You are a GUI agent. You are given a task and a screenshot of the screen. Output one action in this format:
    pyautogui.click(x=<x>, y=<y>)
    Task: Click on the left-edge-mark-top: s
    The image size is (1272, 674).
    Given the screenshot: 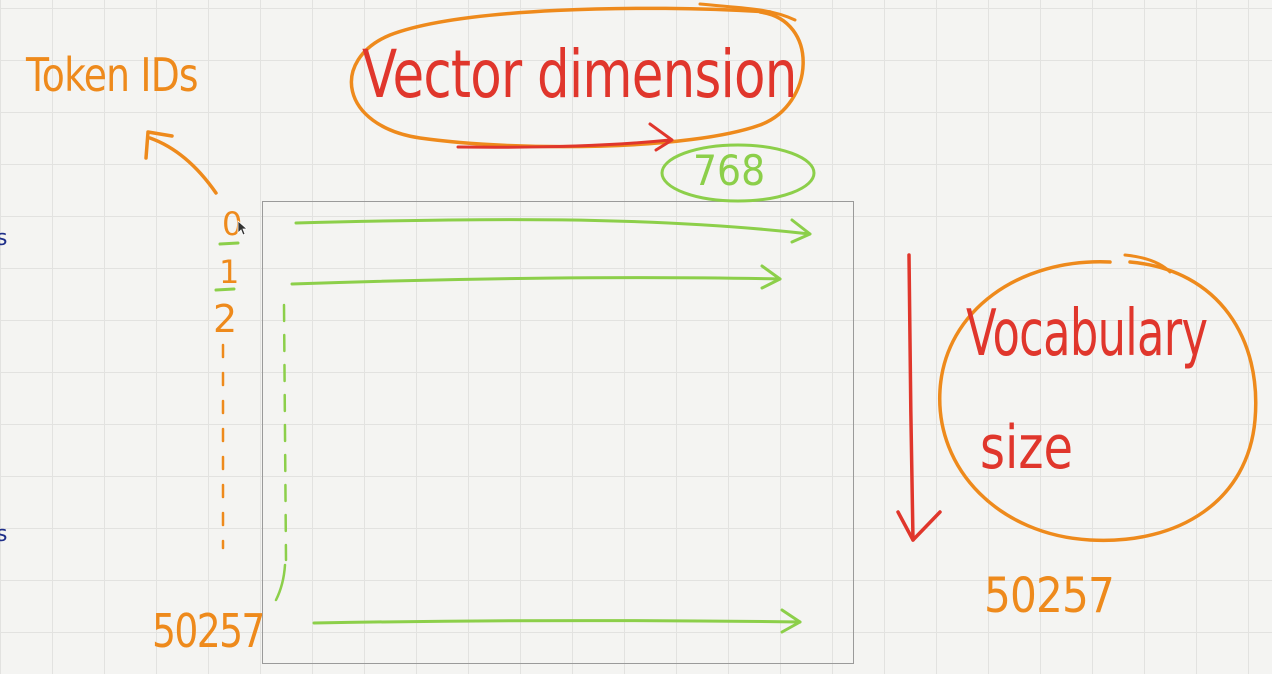 What is the action you would take?
    pyautogui.click(x=4, y=238)
    